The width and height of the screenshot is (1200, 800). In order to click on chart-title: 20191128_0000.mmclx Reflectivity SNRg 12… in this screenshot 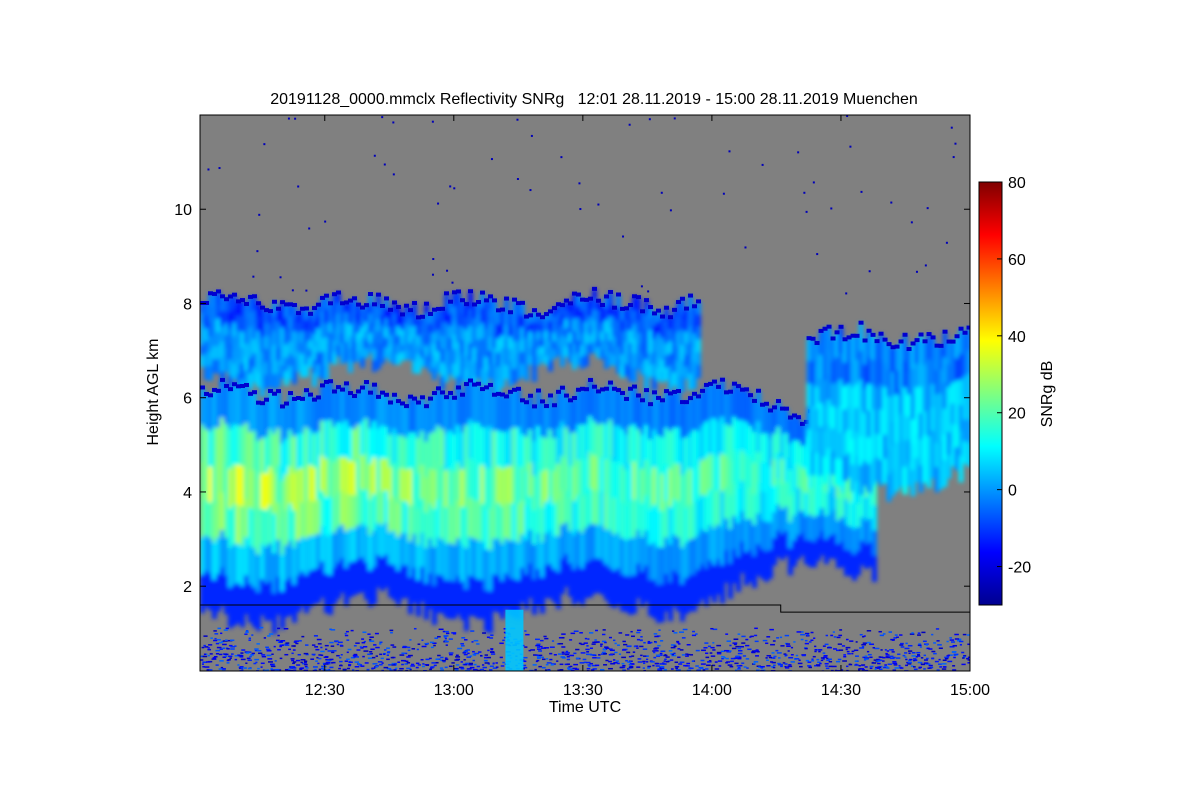, I will do `click(594, 99)`.